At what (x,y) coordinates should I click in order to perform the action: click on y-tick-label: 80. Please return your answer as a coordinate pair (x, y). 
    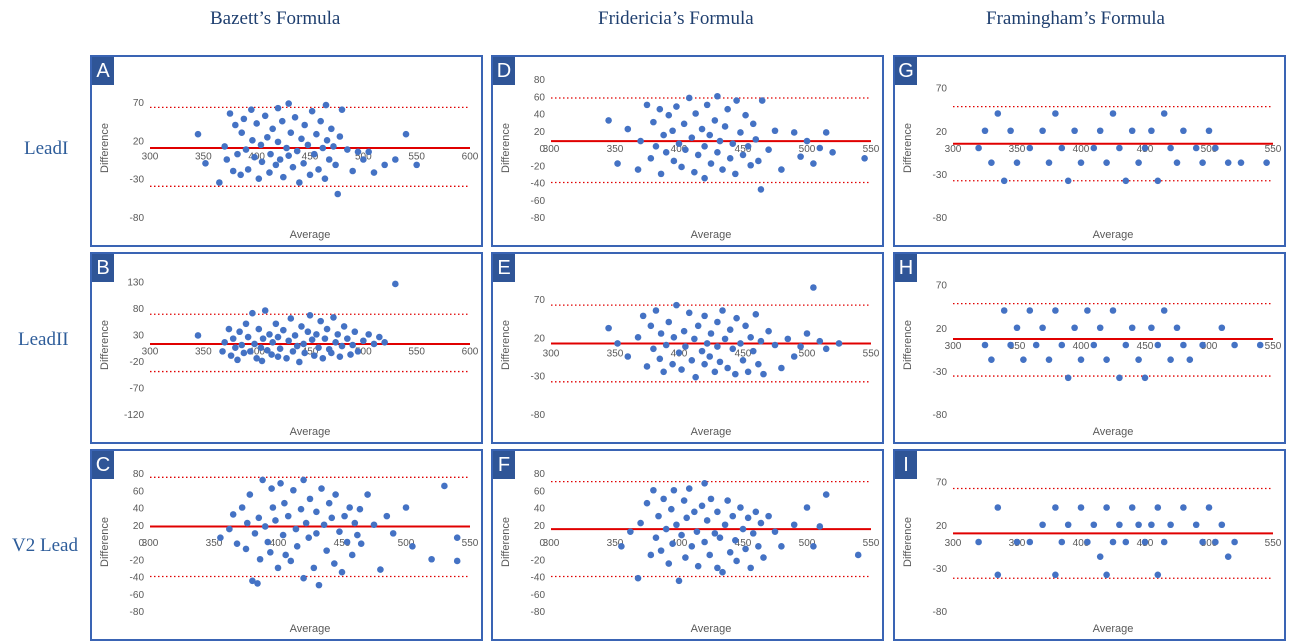
    Looking at the image, I should click on (139, 309).